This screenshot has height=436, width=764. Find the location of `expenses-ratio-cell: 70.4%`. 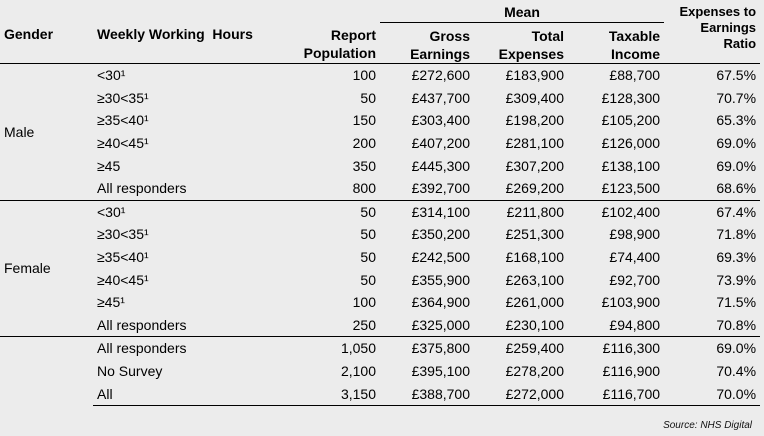

expenses-ratio-cell: 70.4% is located at coordinates (736, 371).